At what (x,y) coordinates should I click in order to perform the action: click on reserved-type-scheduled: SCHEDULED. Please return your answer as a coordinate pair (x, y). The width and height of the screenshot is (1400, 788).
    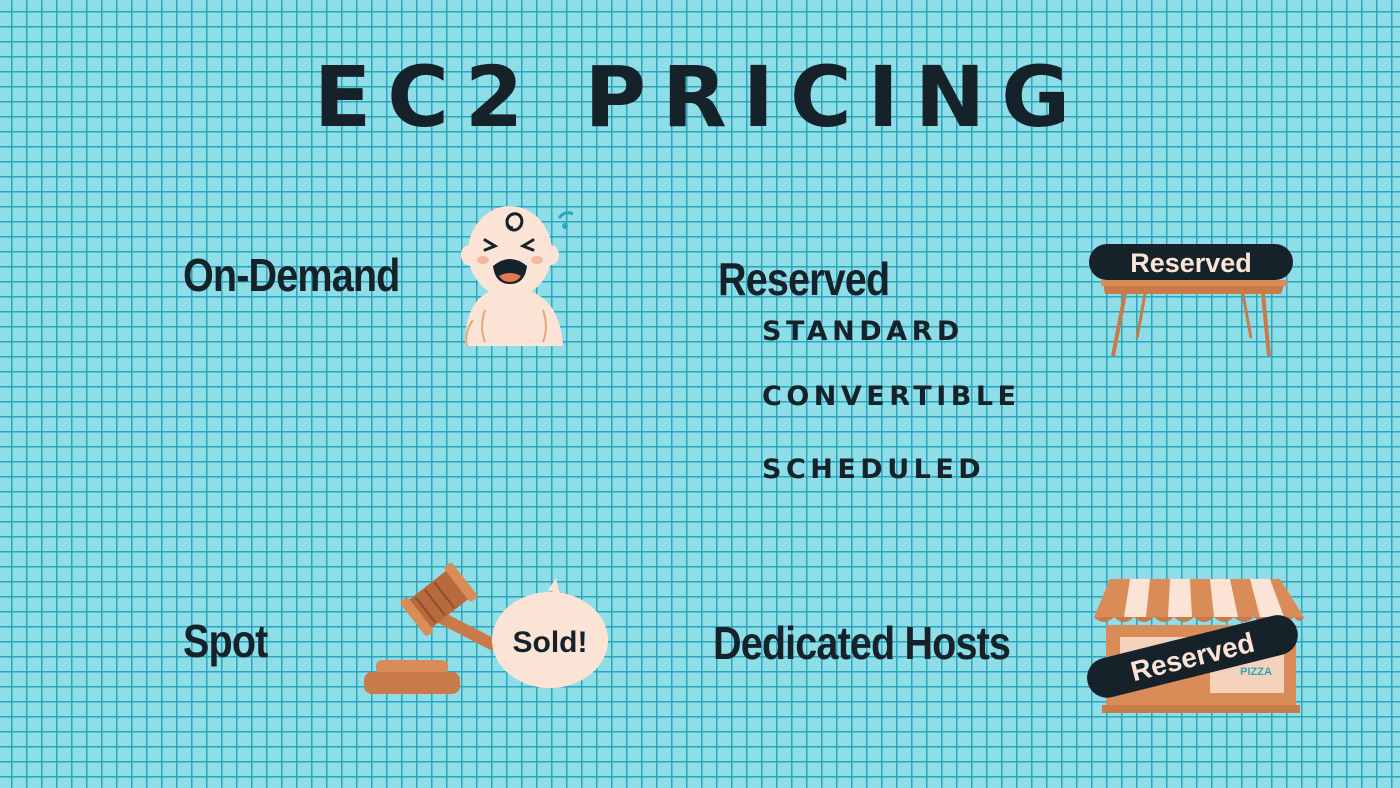
    Looking at the image, I should click on (874, 469).